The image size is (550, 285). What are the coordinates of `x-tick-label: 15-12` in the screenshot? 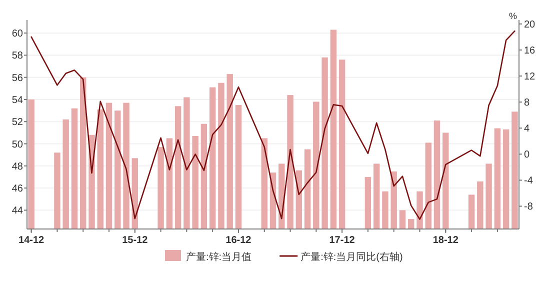 It's located at (135, 240).